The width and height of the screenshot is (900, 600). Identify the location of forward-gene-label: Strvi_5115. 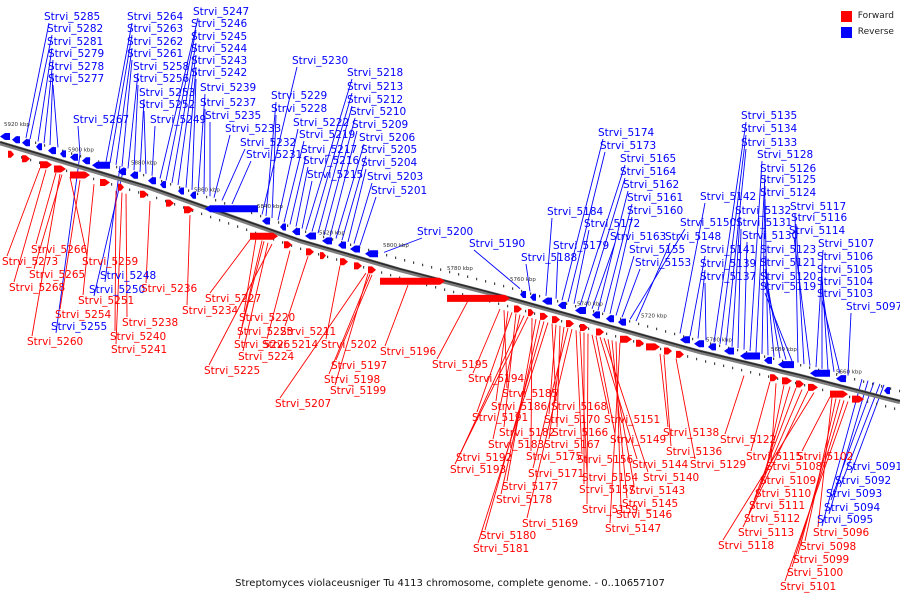
(774, 457).